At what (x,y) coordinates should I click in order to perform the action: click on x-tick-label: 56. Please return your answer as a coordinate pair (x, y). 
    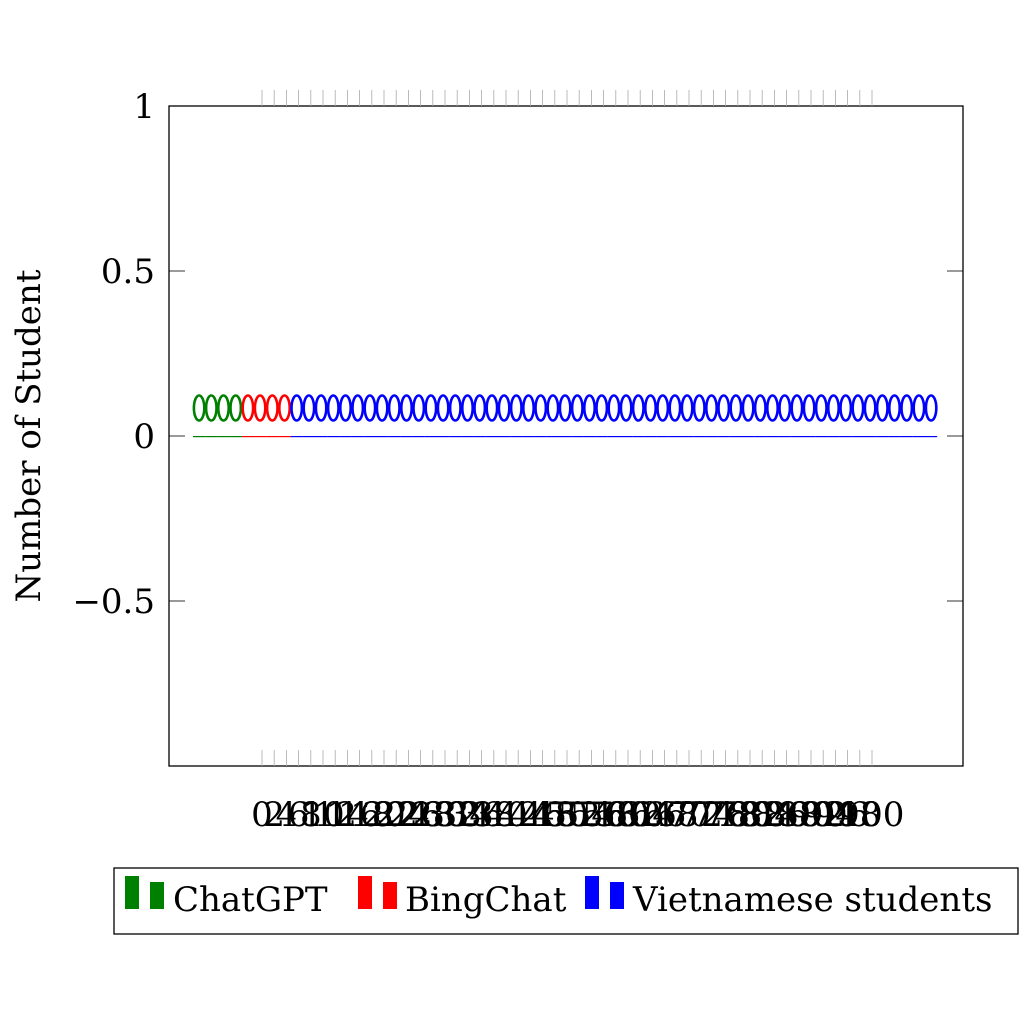
    Looking at the image, I should click on (603, 815).